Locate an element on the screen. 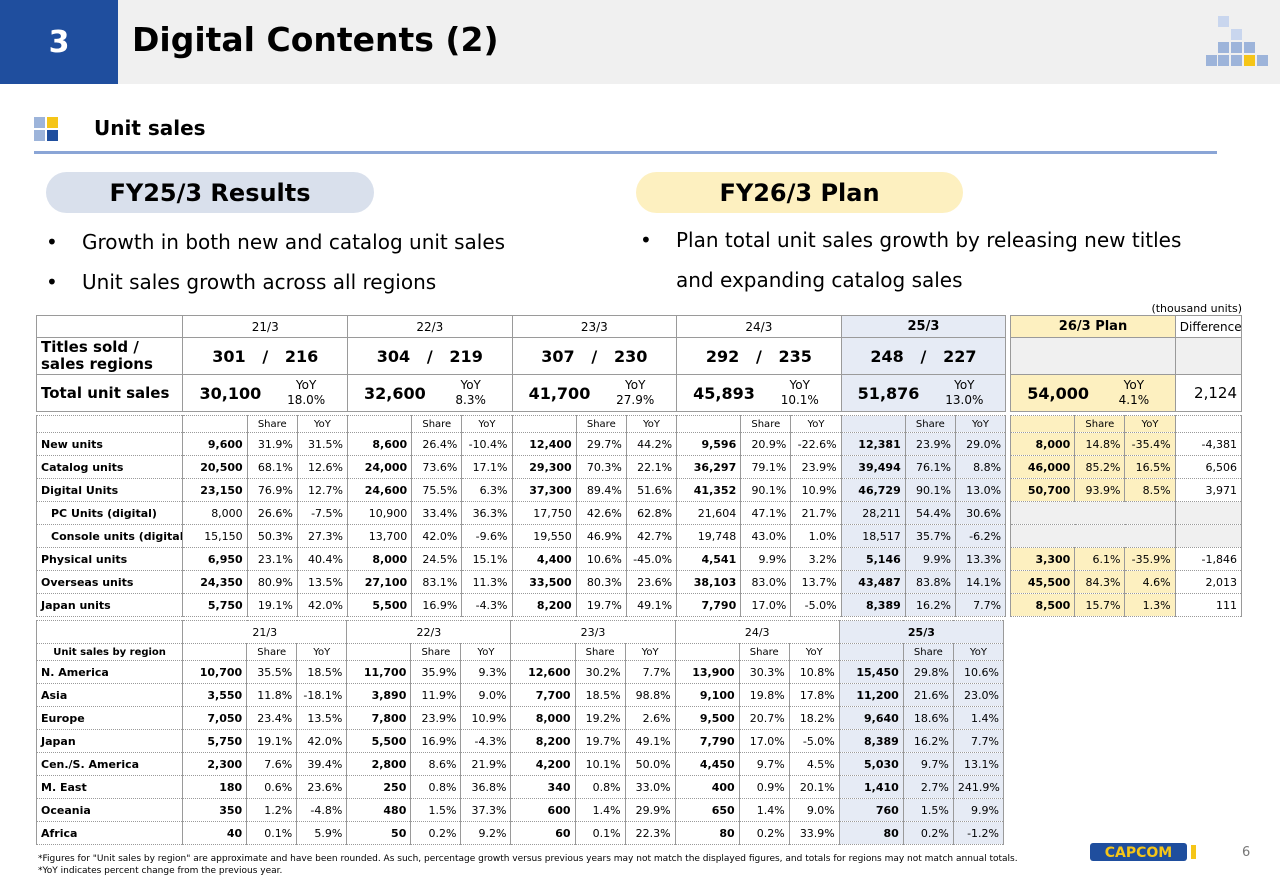 The image size is (1280, 886). col-header: 24/3 is located at coordinates (759, 326).